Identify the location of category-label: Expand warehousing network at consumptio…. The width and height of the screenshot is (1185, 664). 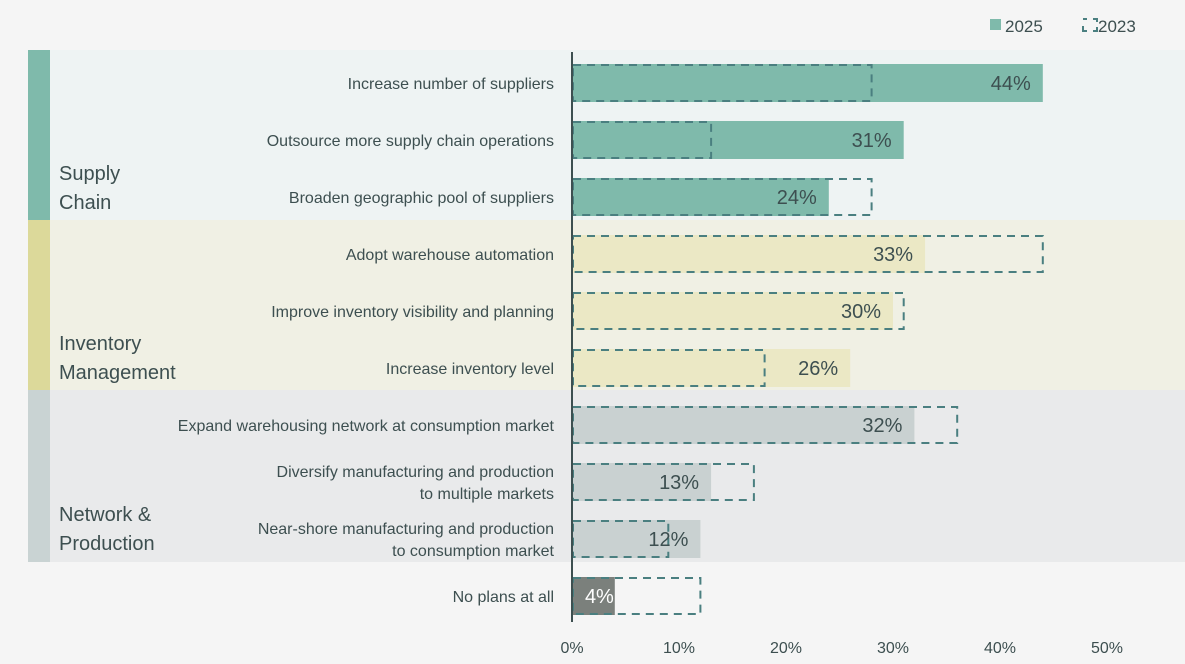
(366, 426).